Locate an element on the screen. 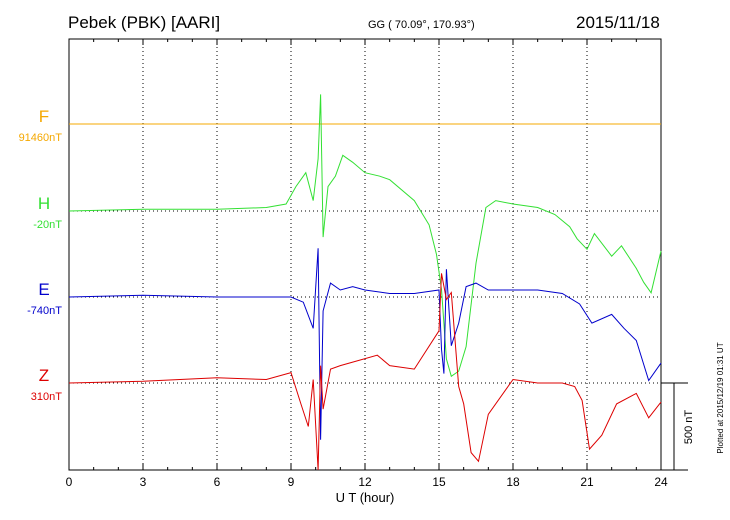  scale-bar: 500 nT is located at coordinates (678, 426).